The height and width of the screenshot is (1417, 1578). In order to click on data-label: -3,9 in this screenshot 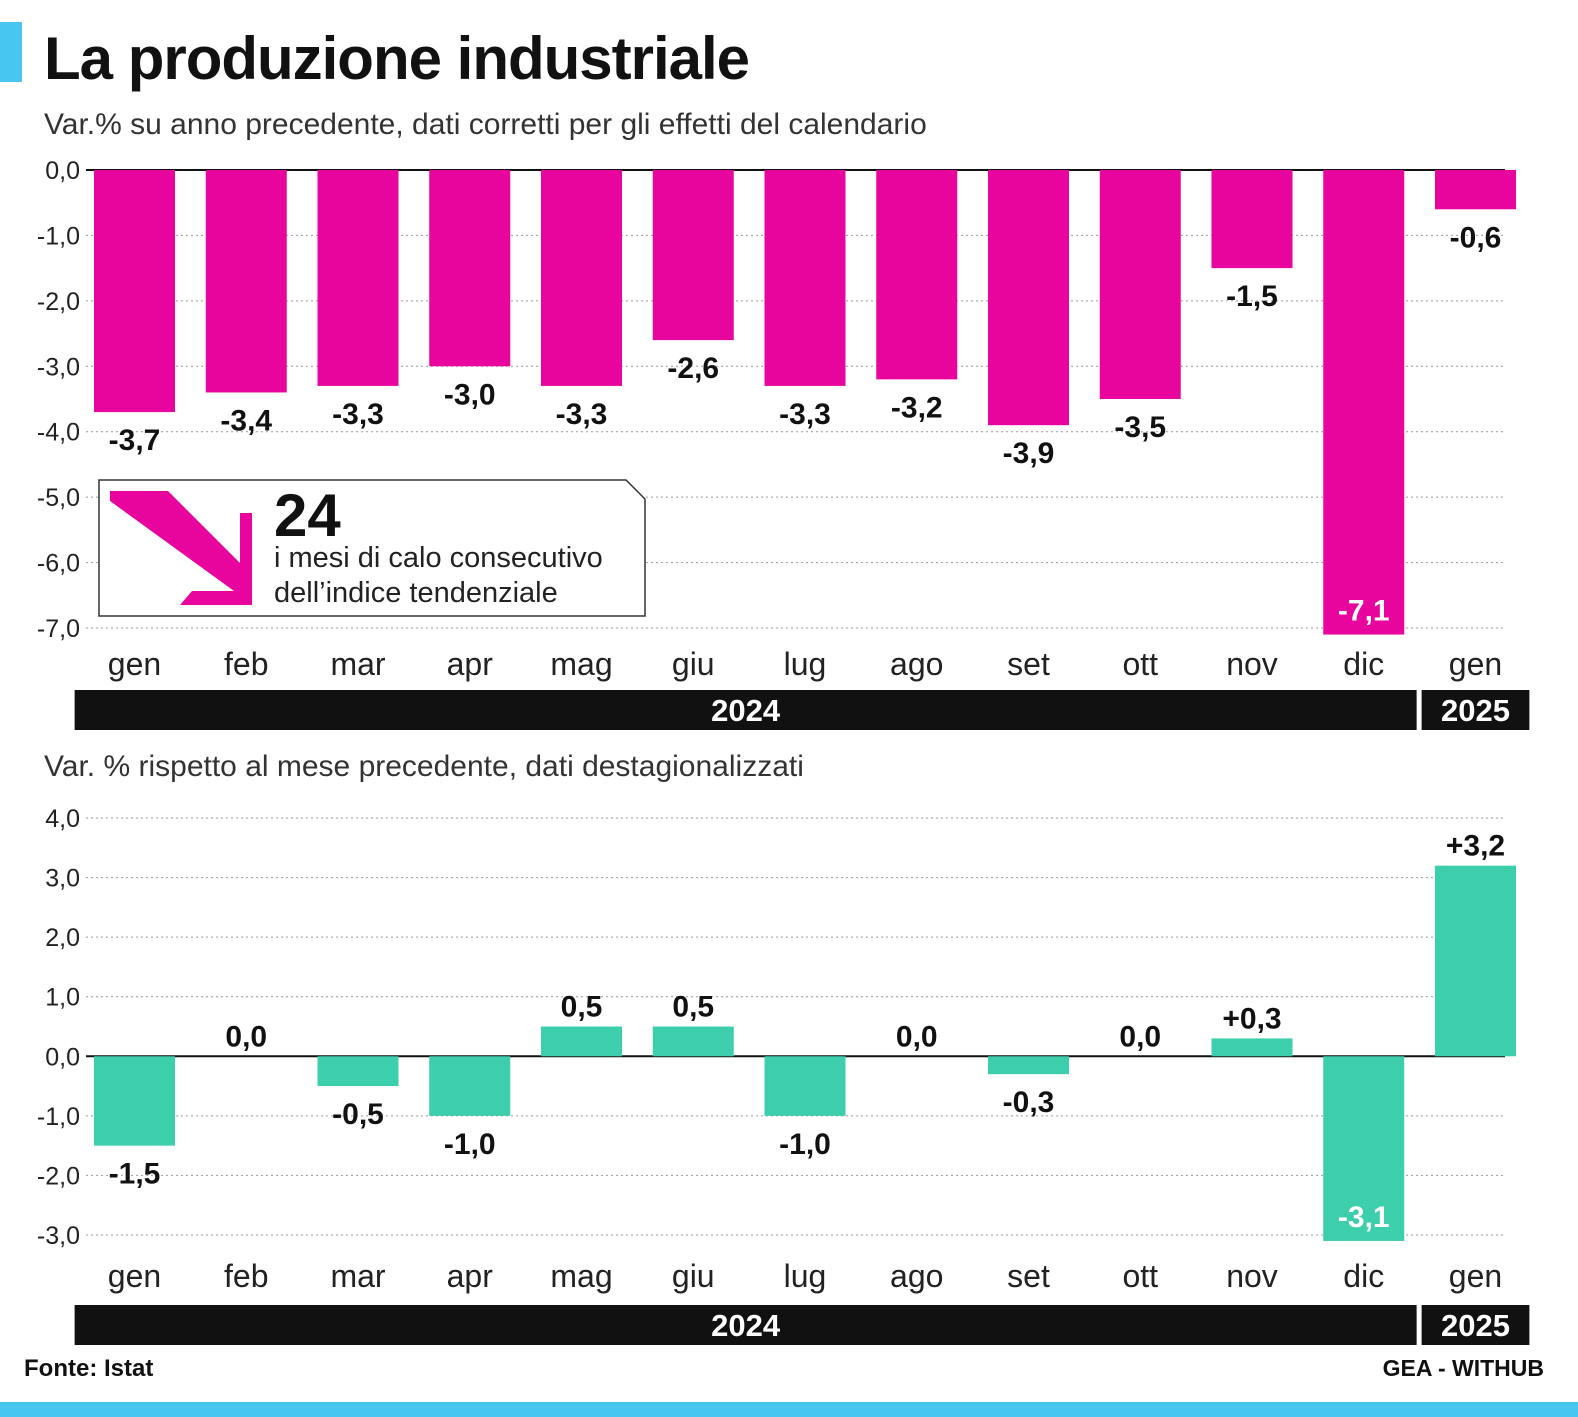, I will do `click(1029, 453)`.